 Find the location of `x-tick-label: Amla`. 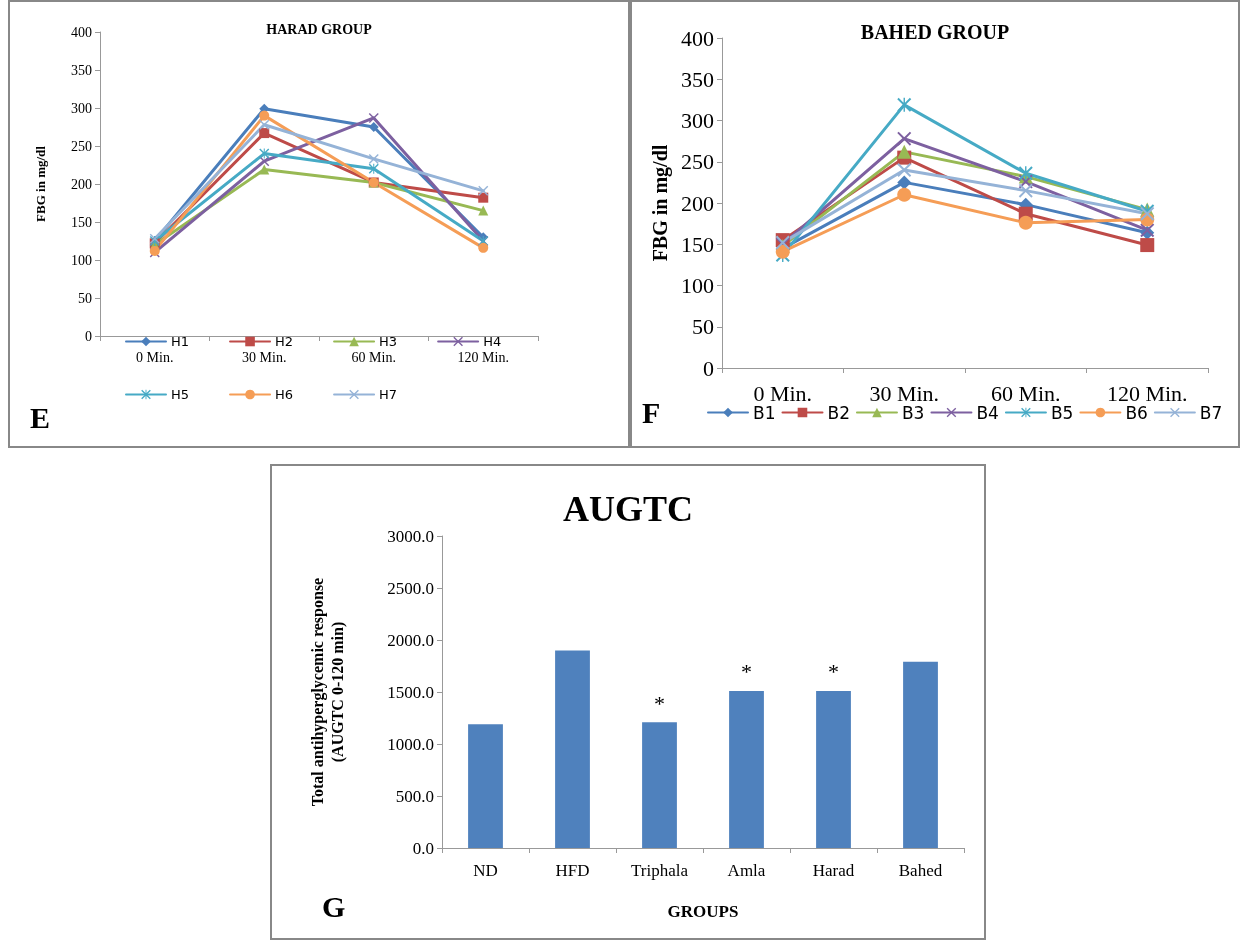

x-tick-label: Amla is located at coordinates (746, 870).